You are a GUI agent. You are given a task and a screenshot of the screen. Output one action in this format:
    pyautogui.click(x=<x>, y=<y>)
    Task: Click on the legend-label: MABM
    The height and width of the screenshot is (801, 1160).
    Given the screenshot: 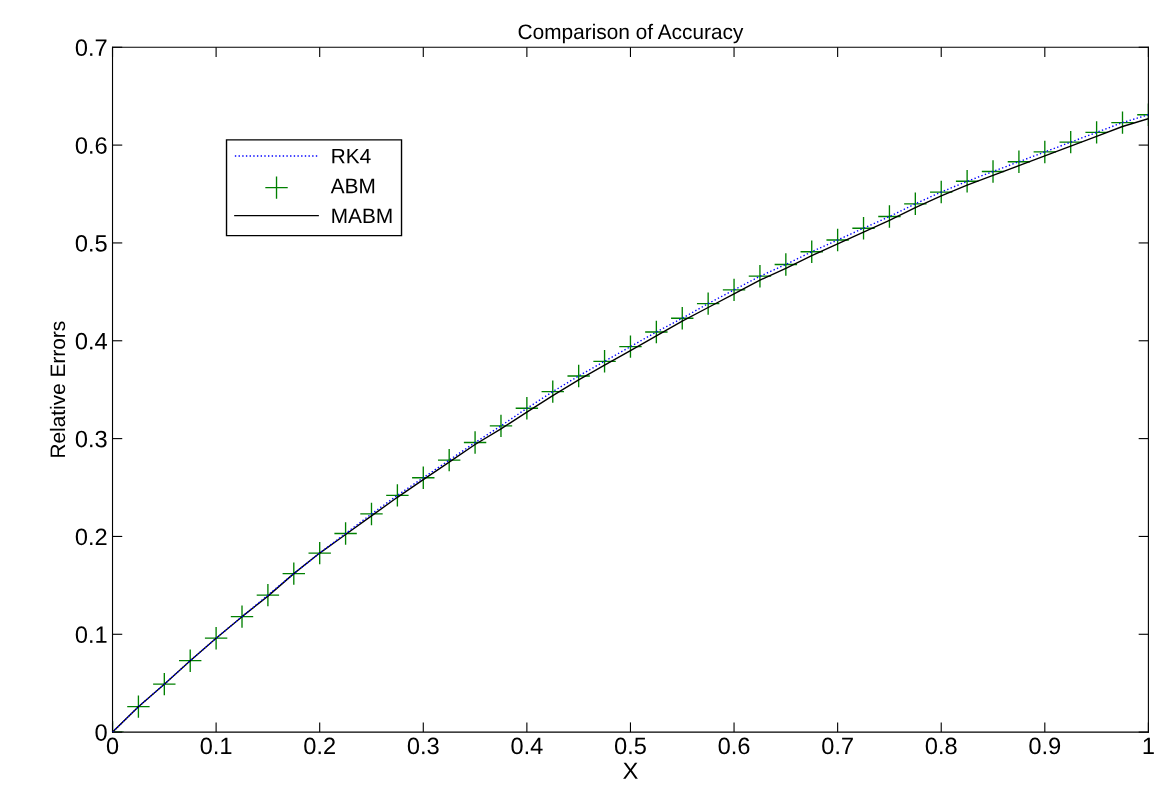 What is the action you would take?
    pyautogui.click(x=362, y=215)
    